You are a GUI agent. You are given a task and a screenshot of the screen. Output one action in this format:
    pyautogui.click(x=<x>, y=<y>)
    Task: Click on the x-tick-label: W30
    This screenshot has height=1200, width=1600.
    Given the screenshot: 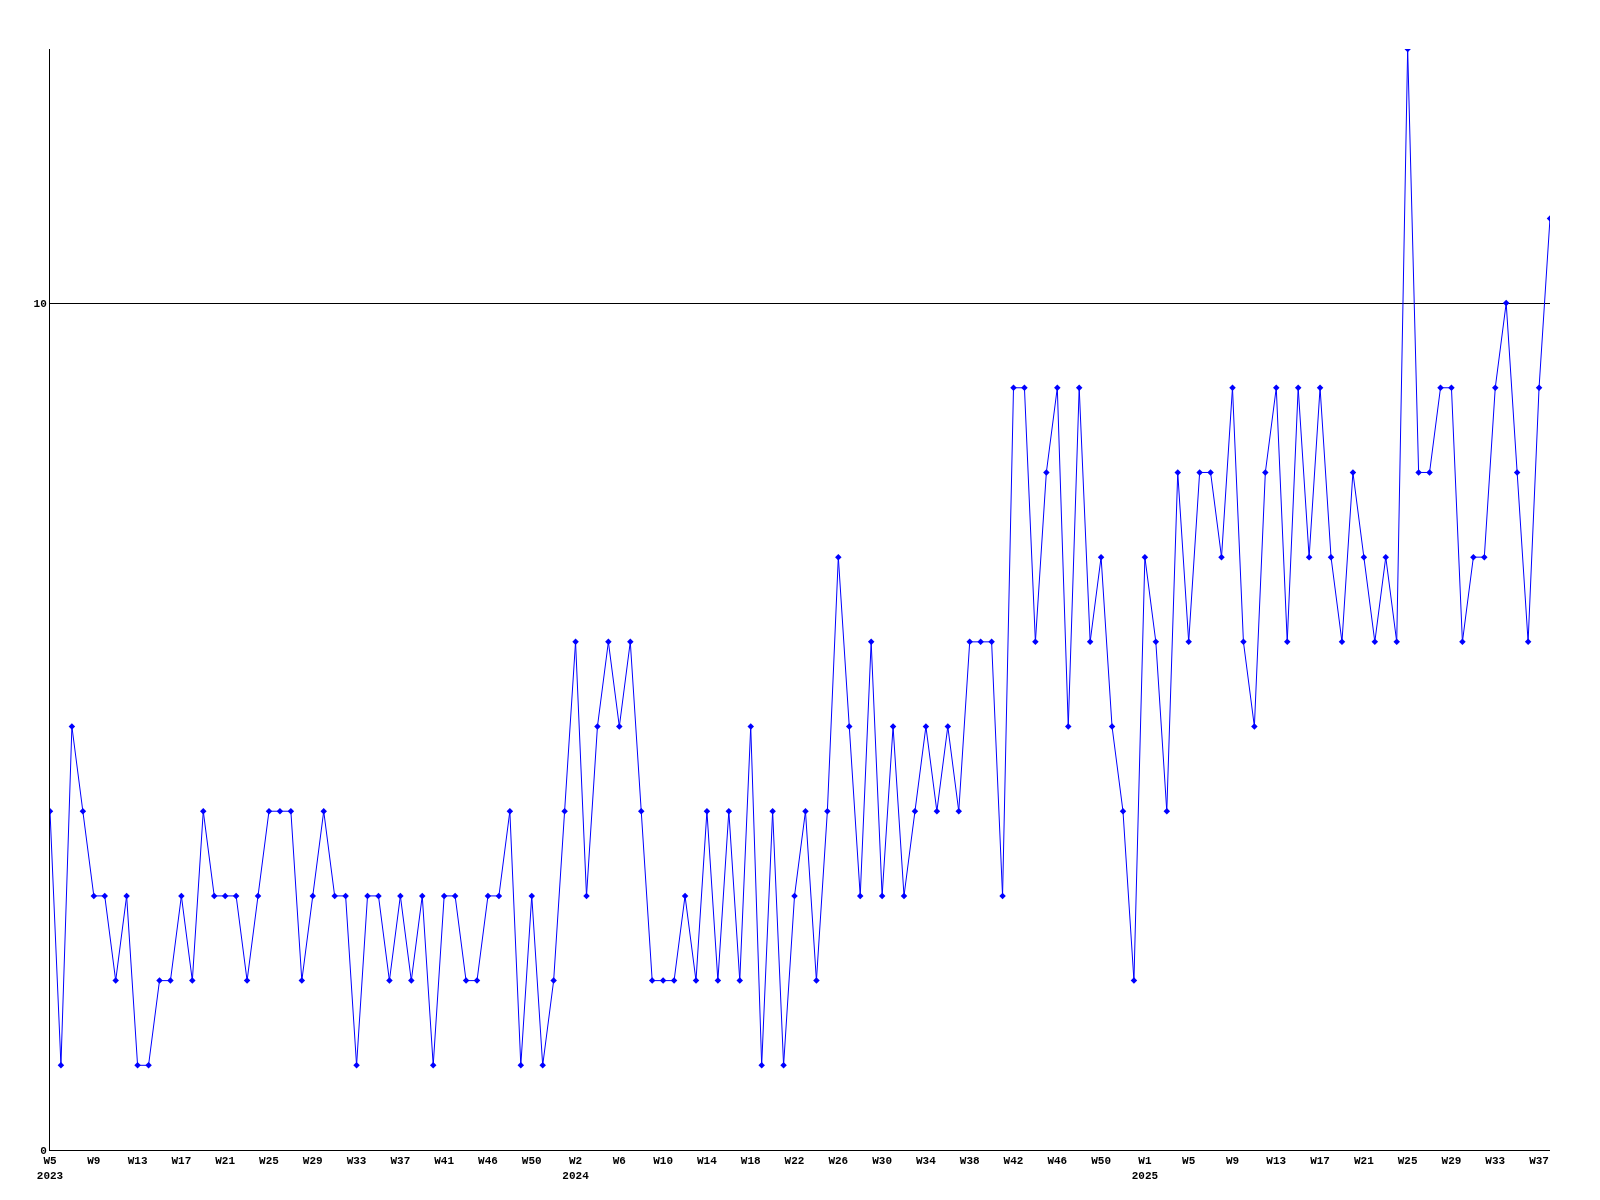 What is the action you would take?
    pyautogui.click(x=882, y=1161)
    